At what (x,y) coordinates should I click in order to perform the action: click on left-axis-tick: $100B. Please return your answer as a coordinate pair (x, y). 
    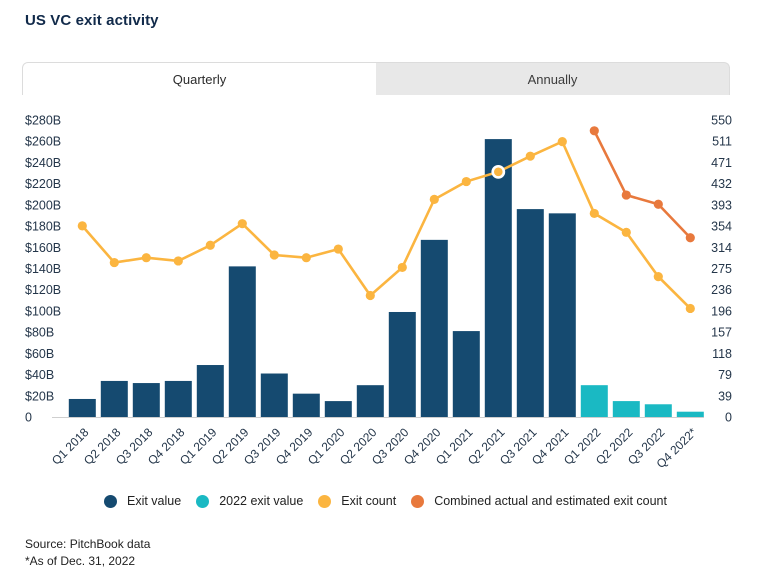
    Looking at the image, I should click on (43, 311).